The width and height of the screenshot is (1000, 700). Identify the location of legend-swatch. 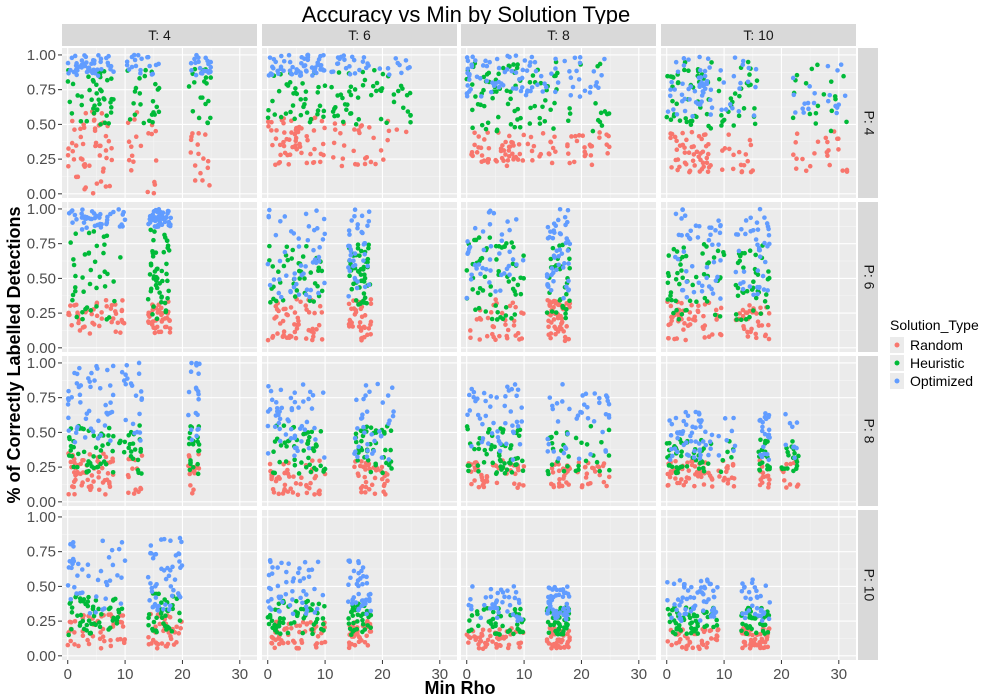
(897, 381).